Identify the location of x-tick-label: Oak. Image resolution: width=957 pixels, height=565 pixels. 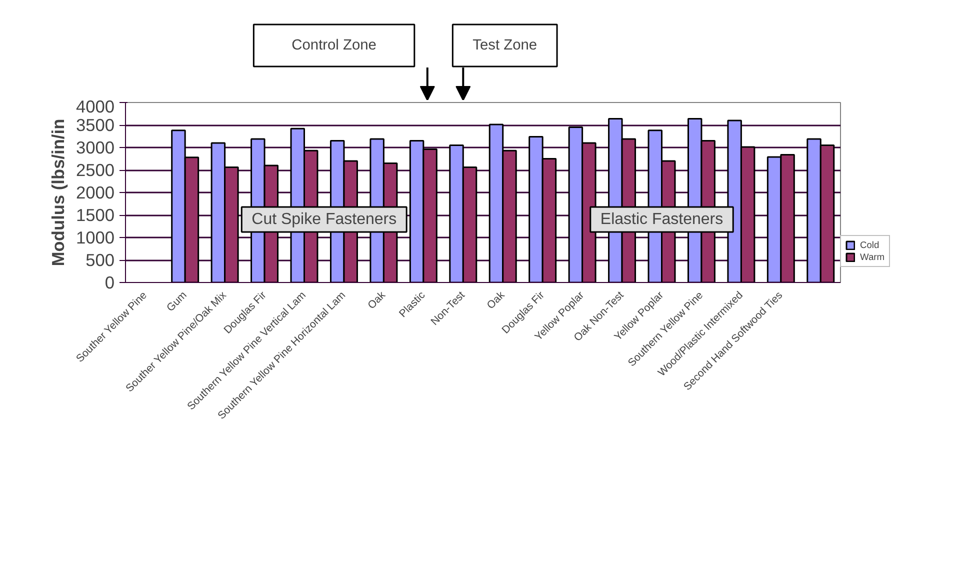
(377, 300).